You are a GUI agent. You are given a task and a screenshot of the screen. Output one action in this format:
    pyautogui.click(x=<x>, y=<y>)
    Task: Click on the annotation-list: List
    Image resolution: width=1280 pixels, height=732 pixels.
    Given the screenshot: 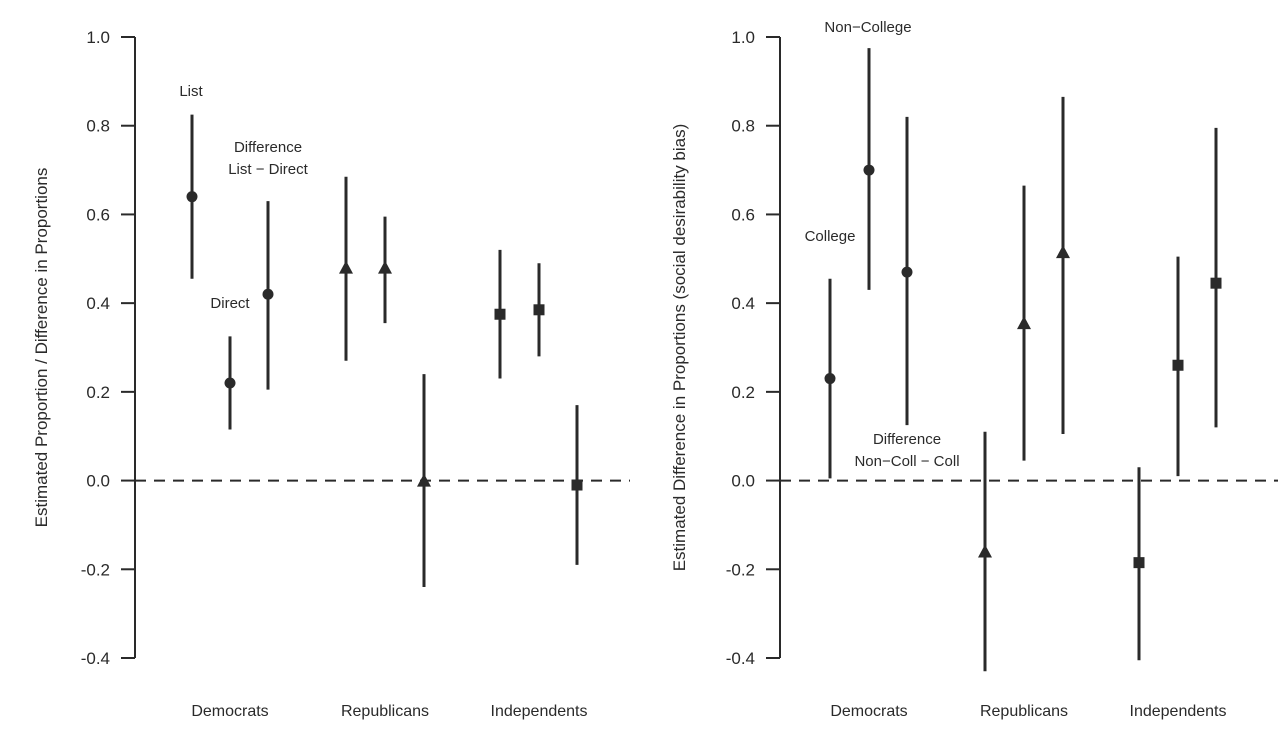 What is the action you would take?
    pyautogui.click(x=191, y=91)
    